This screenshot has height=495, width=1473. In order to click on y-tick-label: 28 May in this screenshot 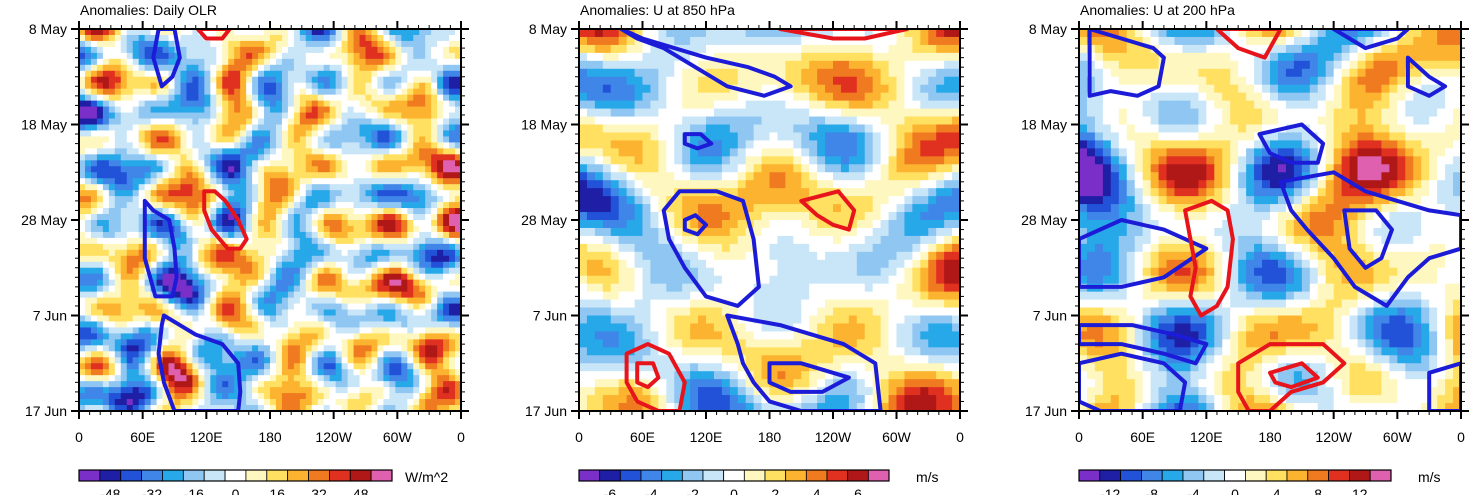, I will do `click(44, 220)`.